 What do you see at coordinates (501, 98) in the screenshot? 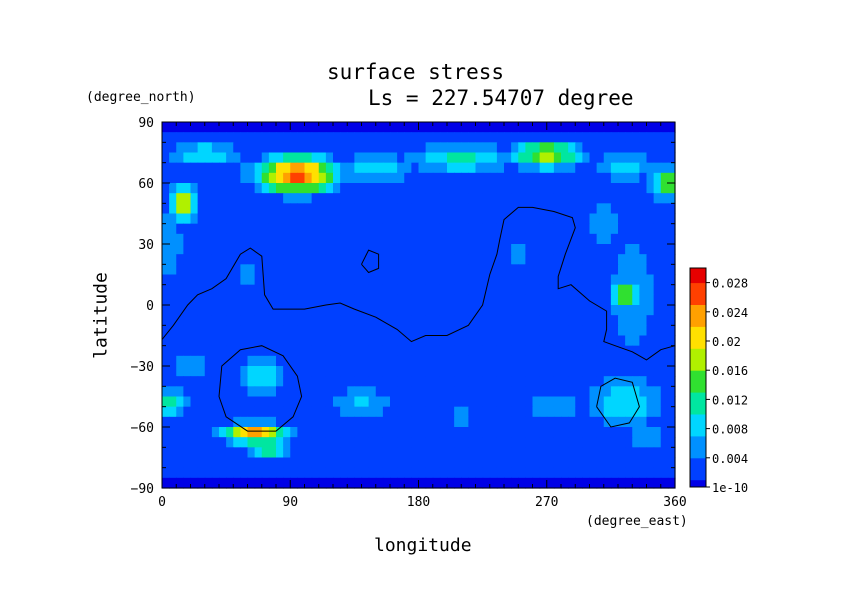
I see `chart-subtitle: Ls = 227.54707 degree` at bounding box center [501, 98].